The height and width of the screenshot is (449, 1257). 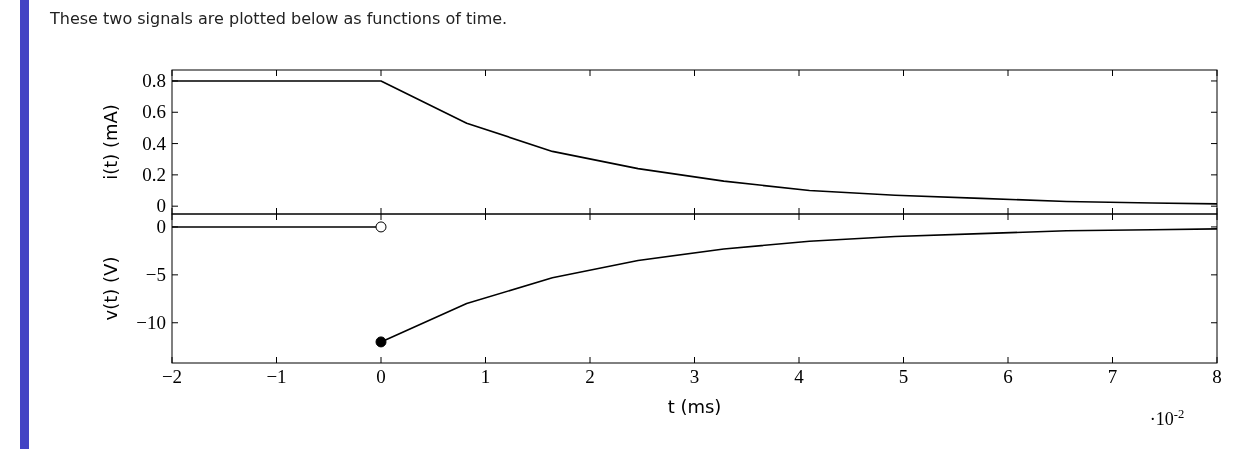 I want to click on x-tick-label: 6, so click(x=1008, y=376).